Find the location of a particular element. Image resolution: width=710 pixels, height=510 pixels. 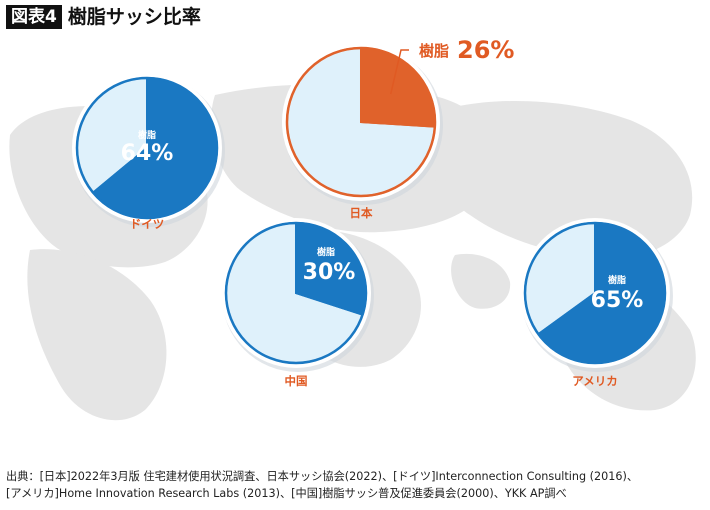

figure-number-tag: 図表4 is located at coordinates (34, 17).